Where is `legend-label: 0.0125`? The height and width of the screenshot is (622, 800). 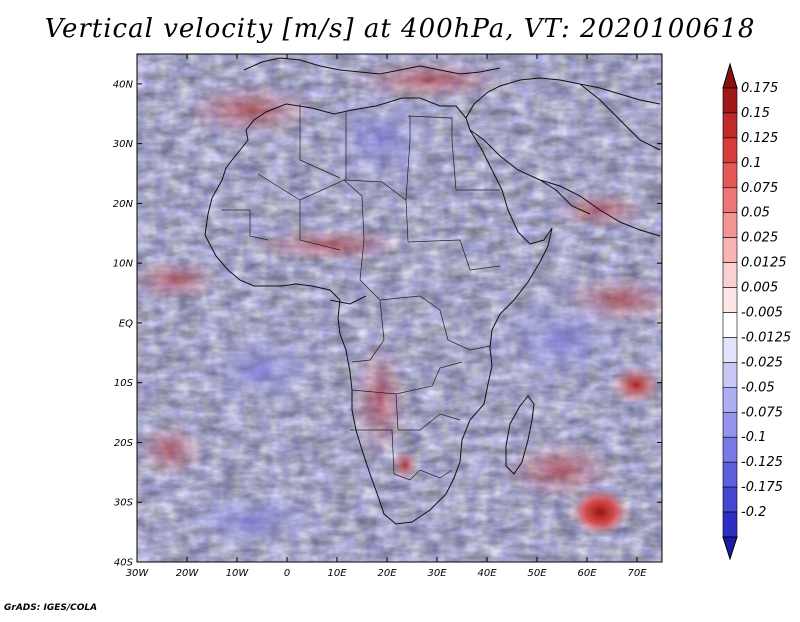 legend-label: 0.0125 is located at coordinates (764, 263).